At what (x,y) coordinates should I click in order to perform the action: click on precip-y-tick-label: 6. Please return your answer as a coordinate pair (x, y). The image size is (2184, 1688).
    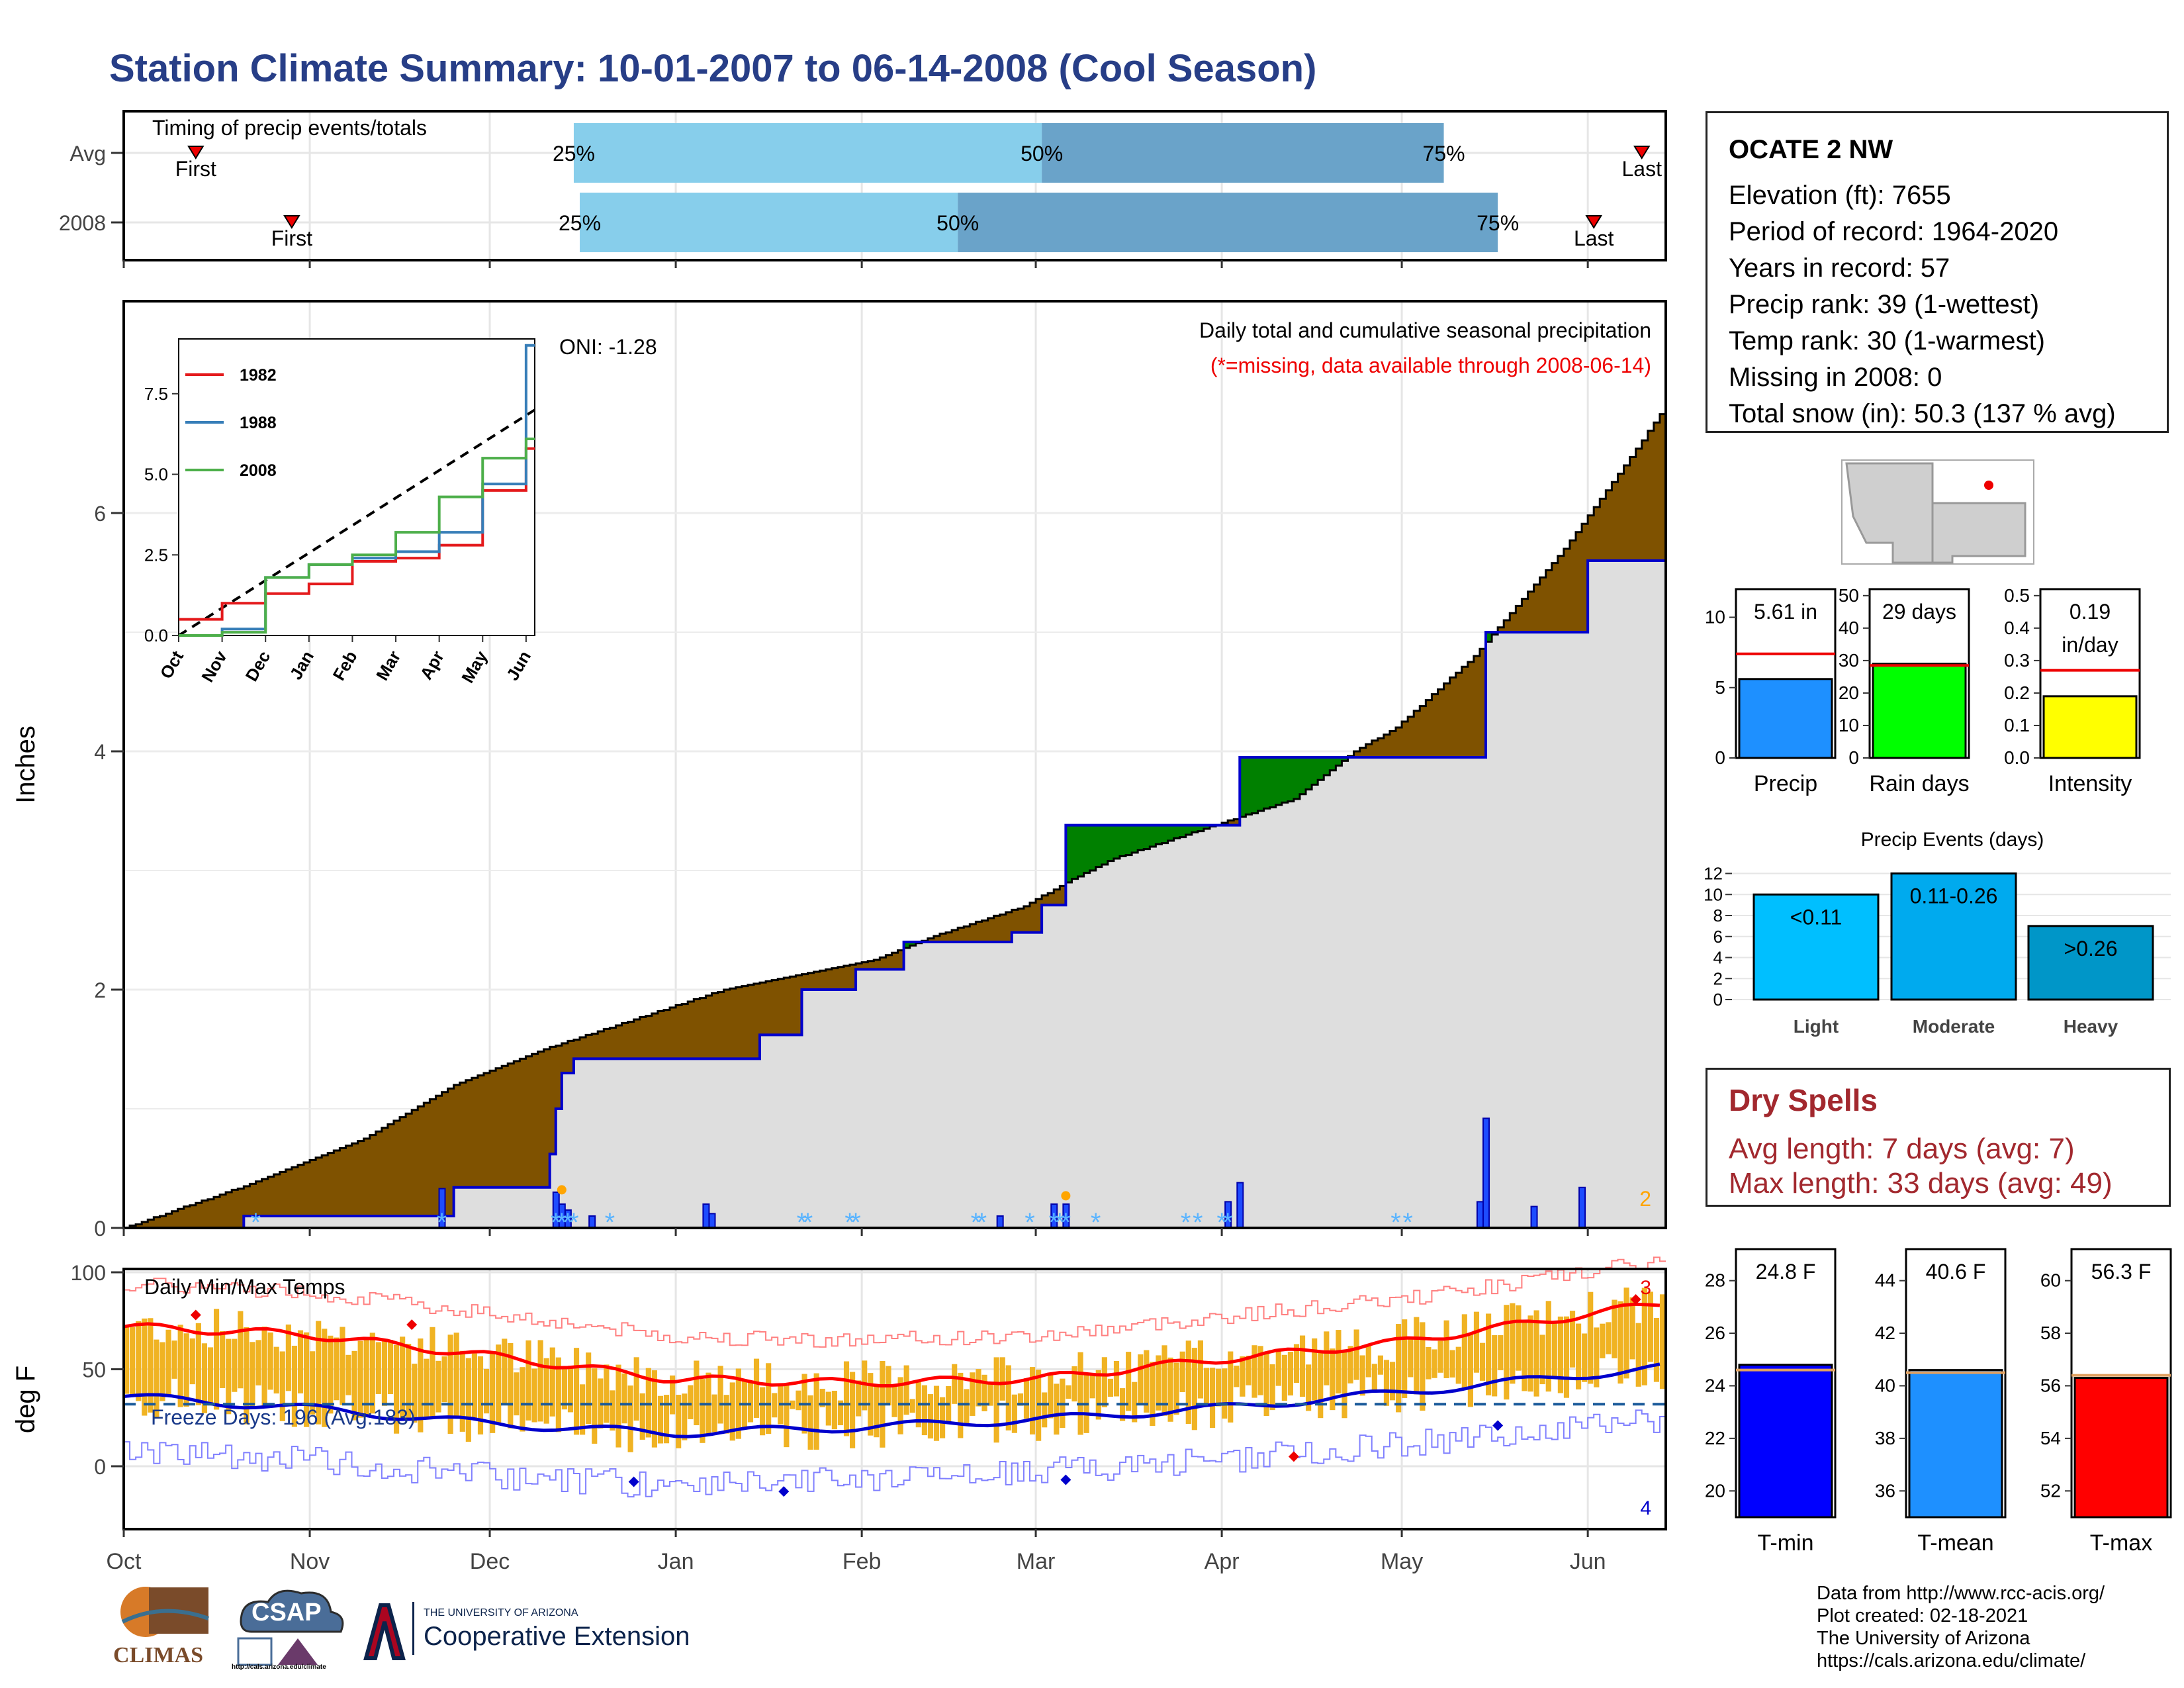
    Looking at the image, I should click on (100, 514).